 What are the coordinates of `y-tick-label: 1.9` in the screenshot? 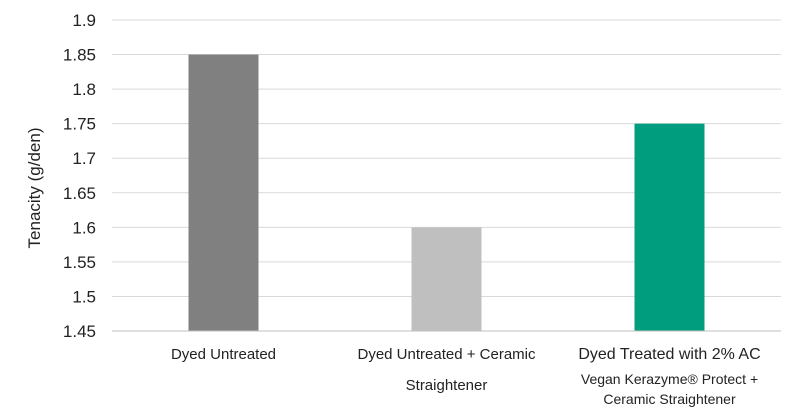 It's located at (84, 20).